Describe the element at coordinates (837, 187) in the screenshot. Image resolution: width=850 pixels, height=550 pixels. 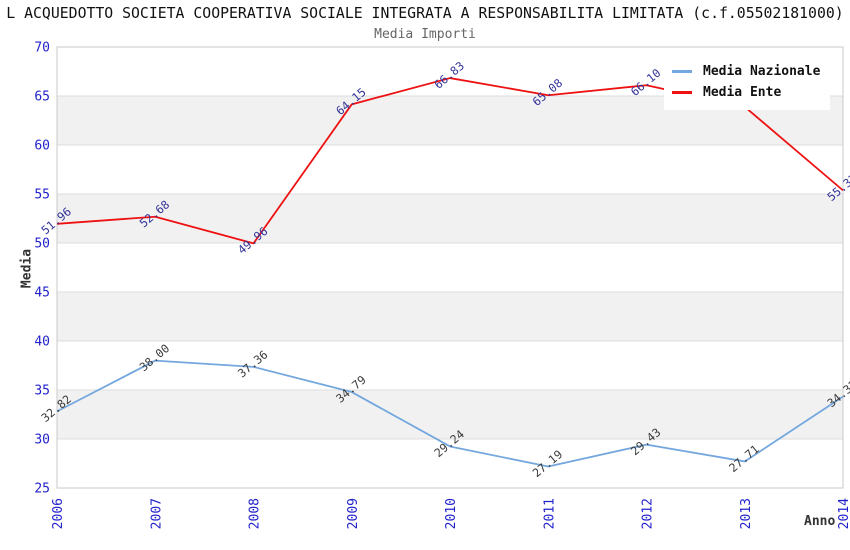
I see `data-label: 55.37` at that location.